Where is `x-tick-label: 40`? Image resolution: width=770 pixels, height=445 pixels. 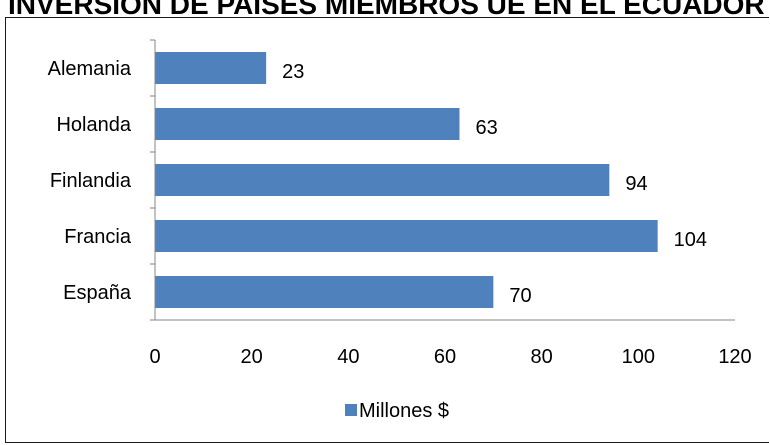
x-tick-label: 40 is located at coordinates (348, 357).